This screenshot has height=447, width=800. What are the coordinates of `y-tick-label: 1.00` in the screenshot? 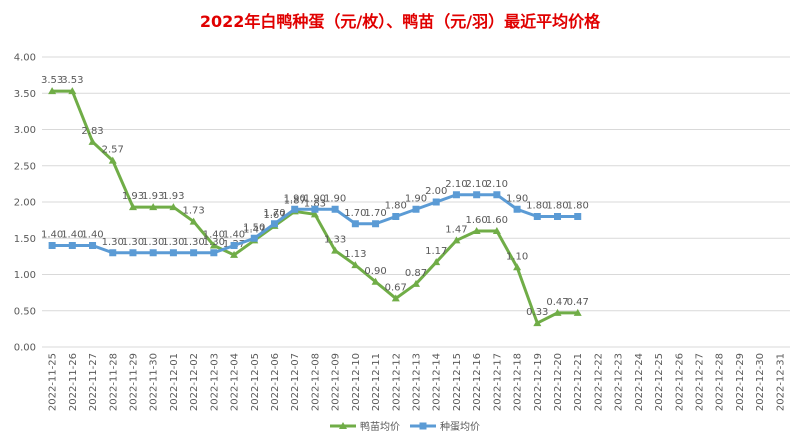 It's located at (25, 275).